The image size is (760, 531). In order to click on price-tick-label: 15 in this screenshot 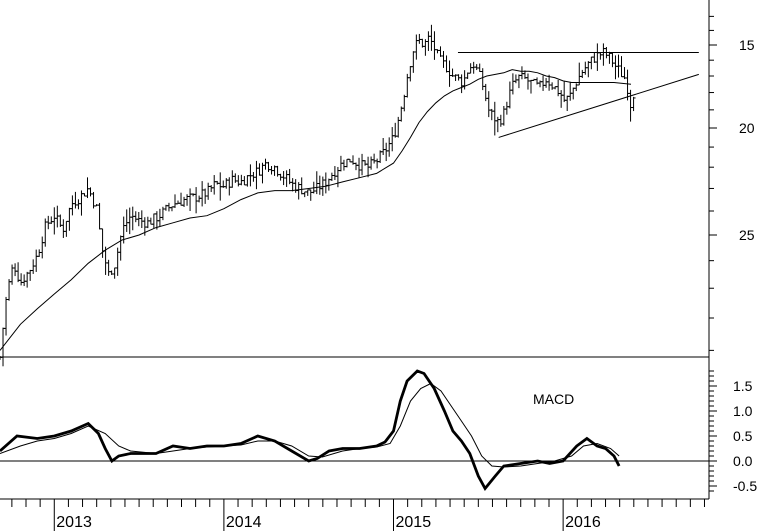, I will do `click(747, 45)`.